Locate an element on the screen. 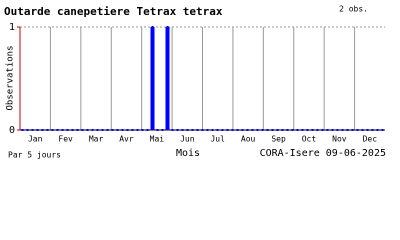 The width and height of the screenshot is (400, 240). x-tick-label: Avr is located at coordinates (126, 139).